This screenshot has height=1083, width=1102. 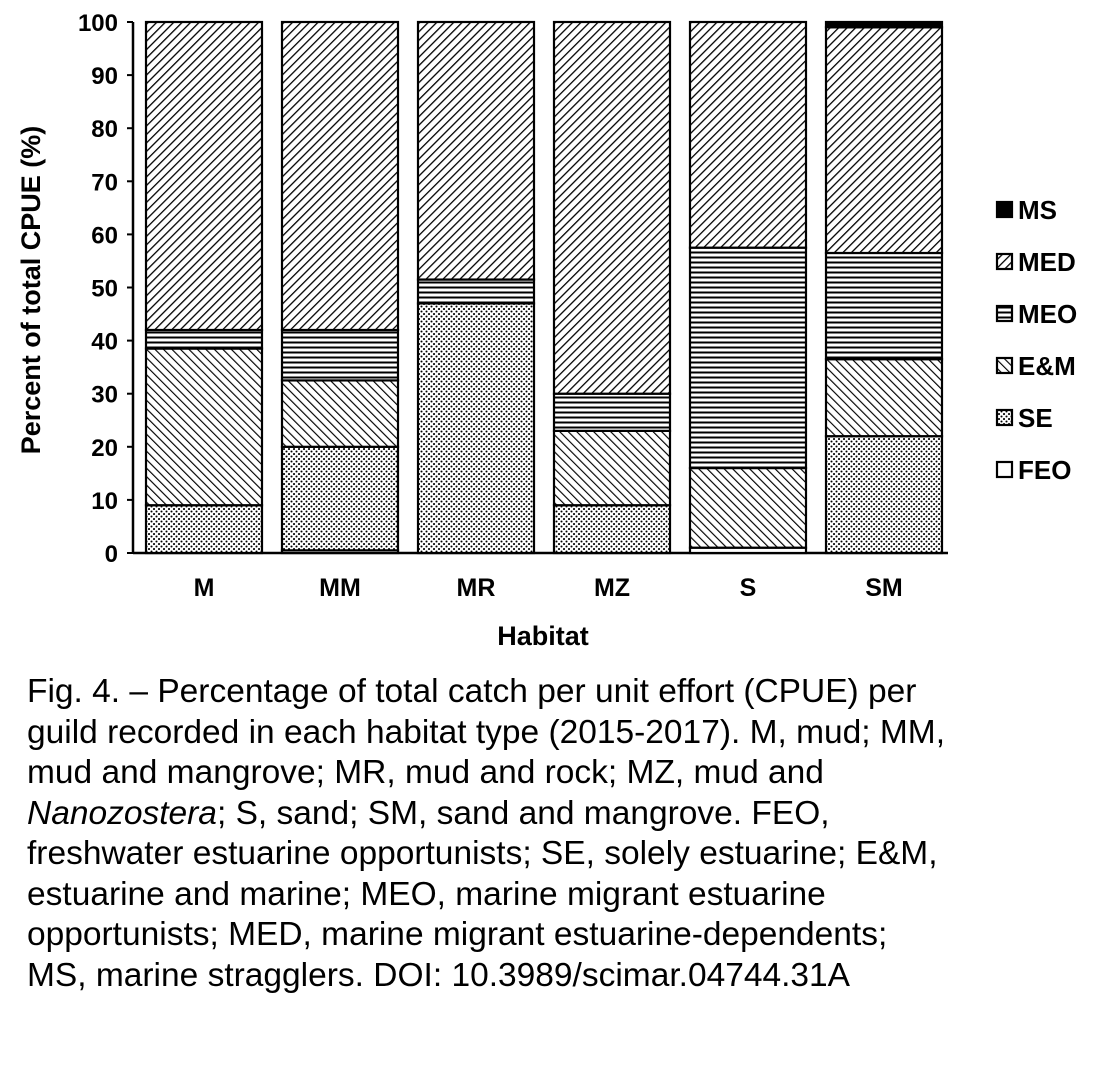 What do you see at coordinates (104, 395) in the screenshot?
I see `y-tick-label: 30` at bounding box center [104, 395].